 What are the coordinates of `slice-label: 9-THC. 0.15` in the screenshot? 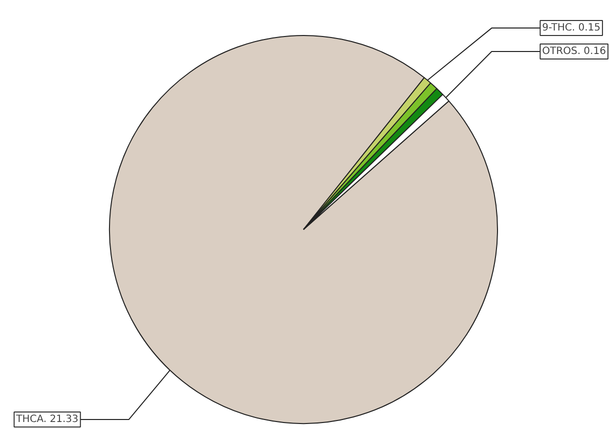 It's located at (571, 28).